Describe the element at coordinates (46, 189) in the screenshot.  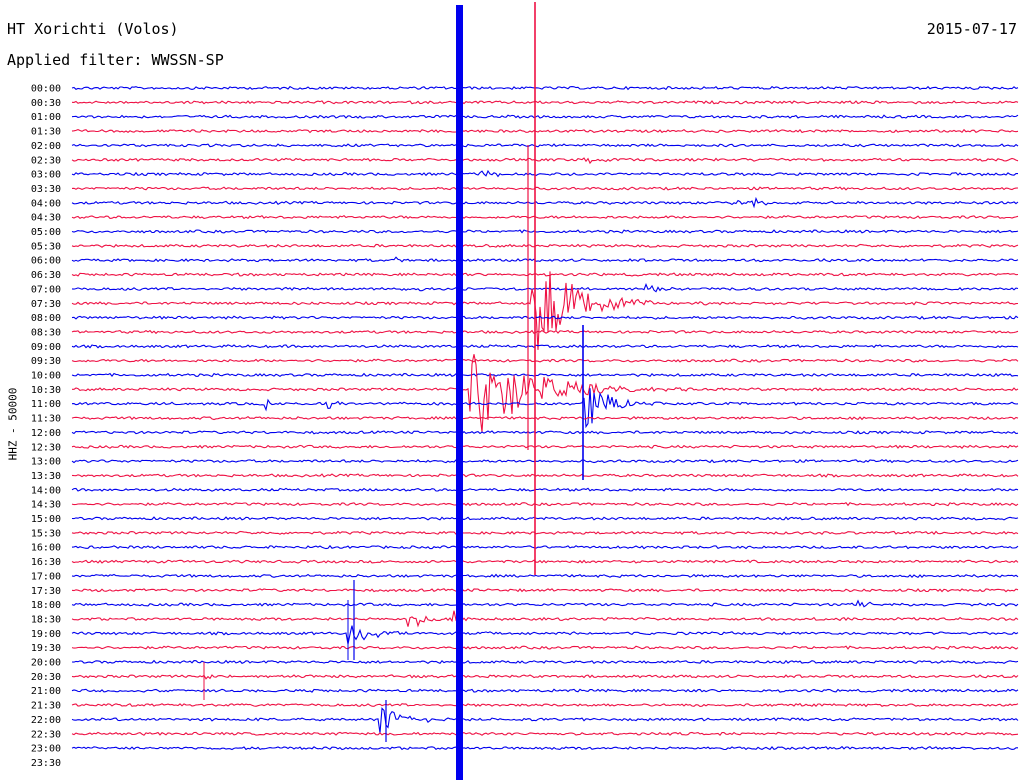
I see `time-label: 03:30` at that location.